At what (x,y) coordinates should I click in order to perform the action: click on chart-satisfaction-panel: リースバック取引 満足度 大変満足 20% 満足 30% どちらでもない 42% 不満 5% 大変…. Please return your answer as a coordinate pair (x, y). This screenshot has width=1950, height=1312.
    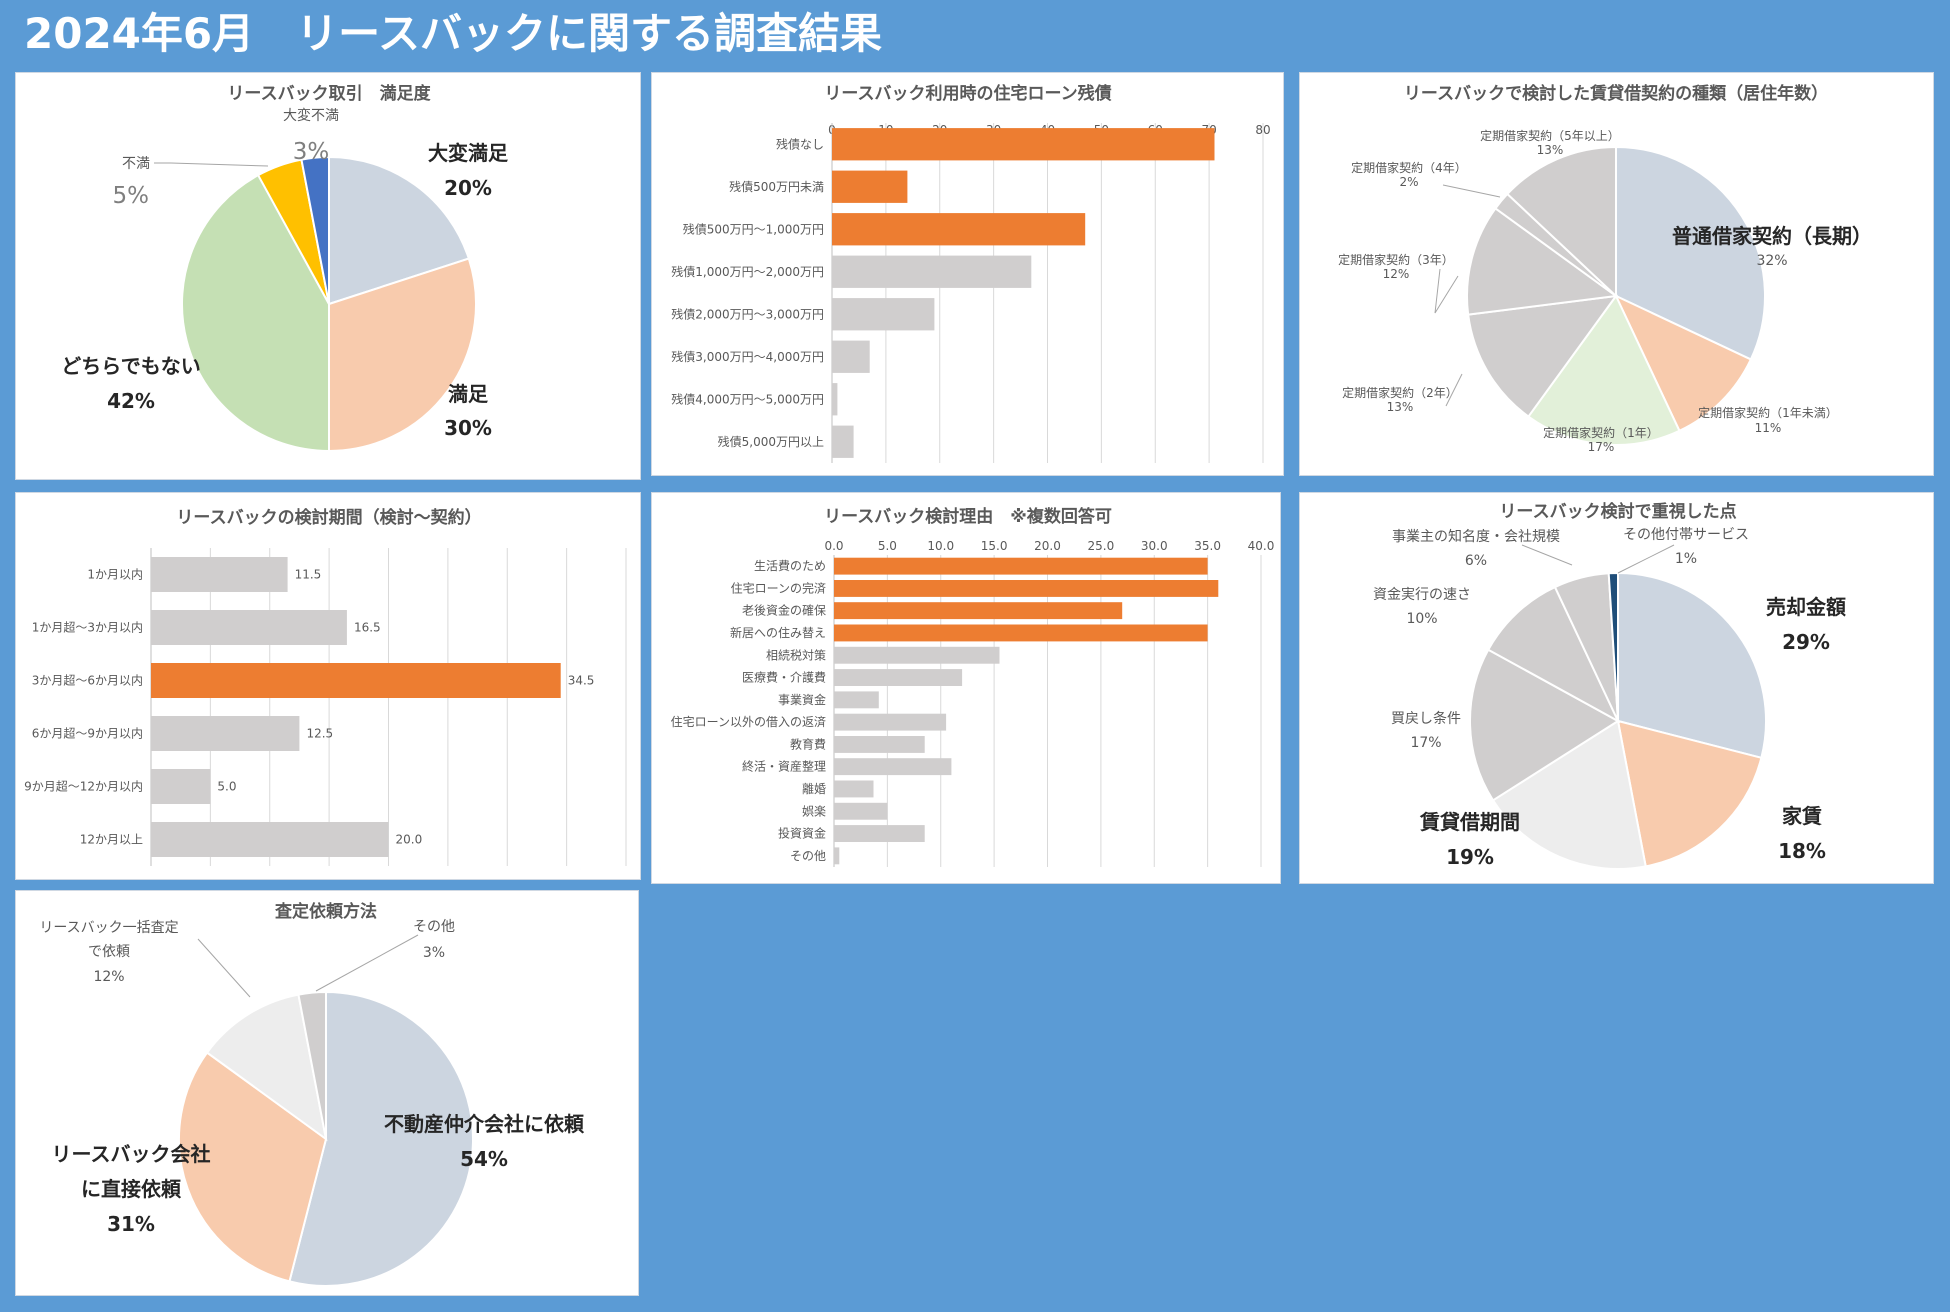
    Looking at the image, I should click on (328, 276).